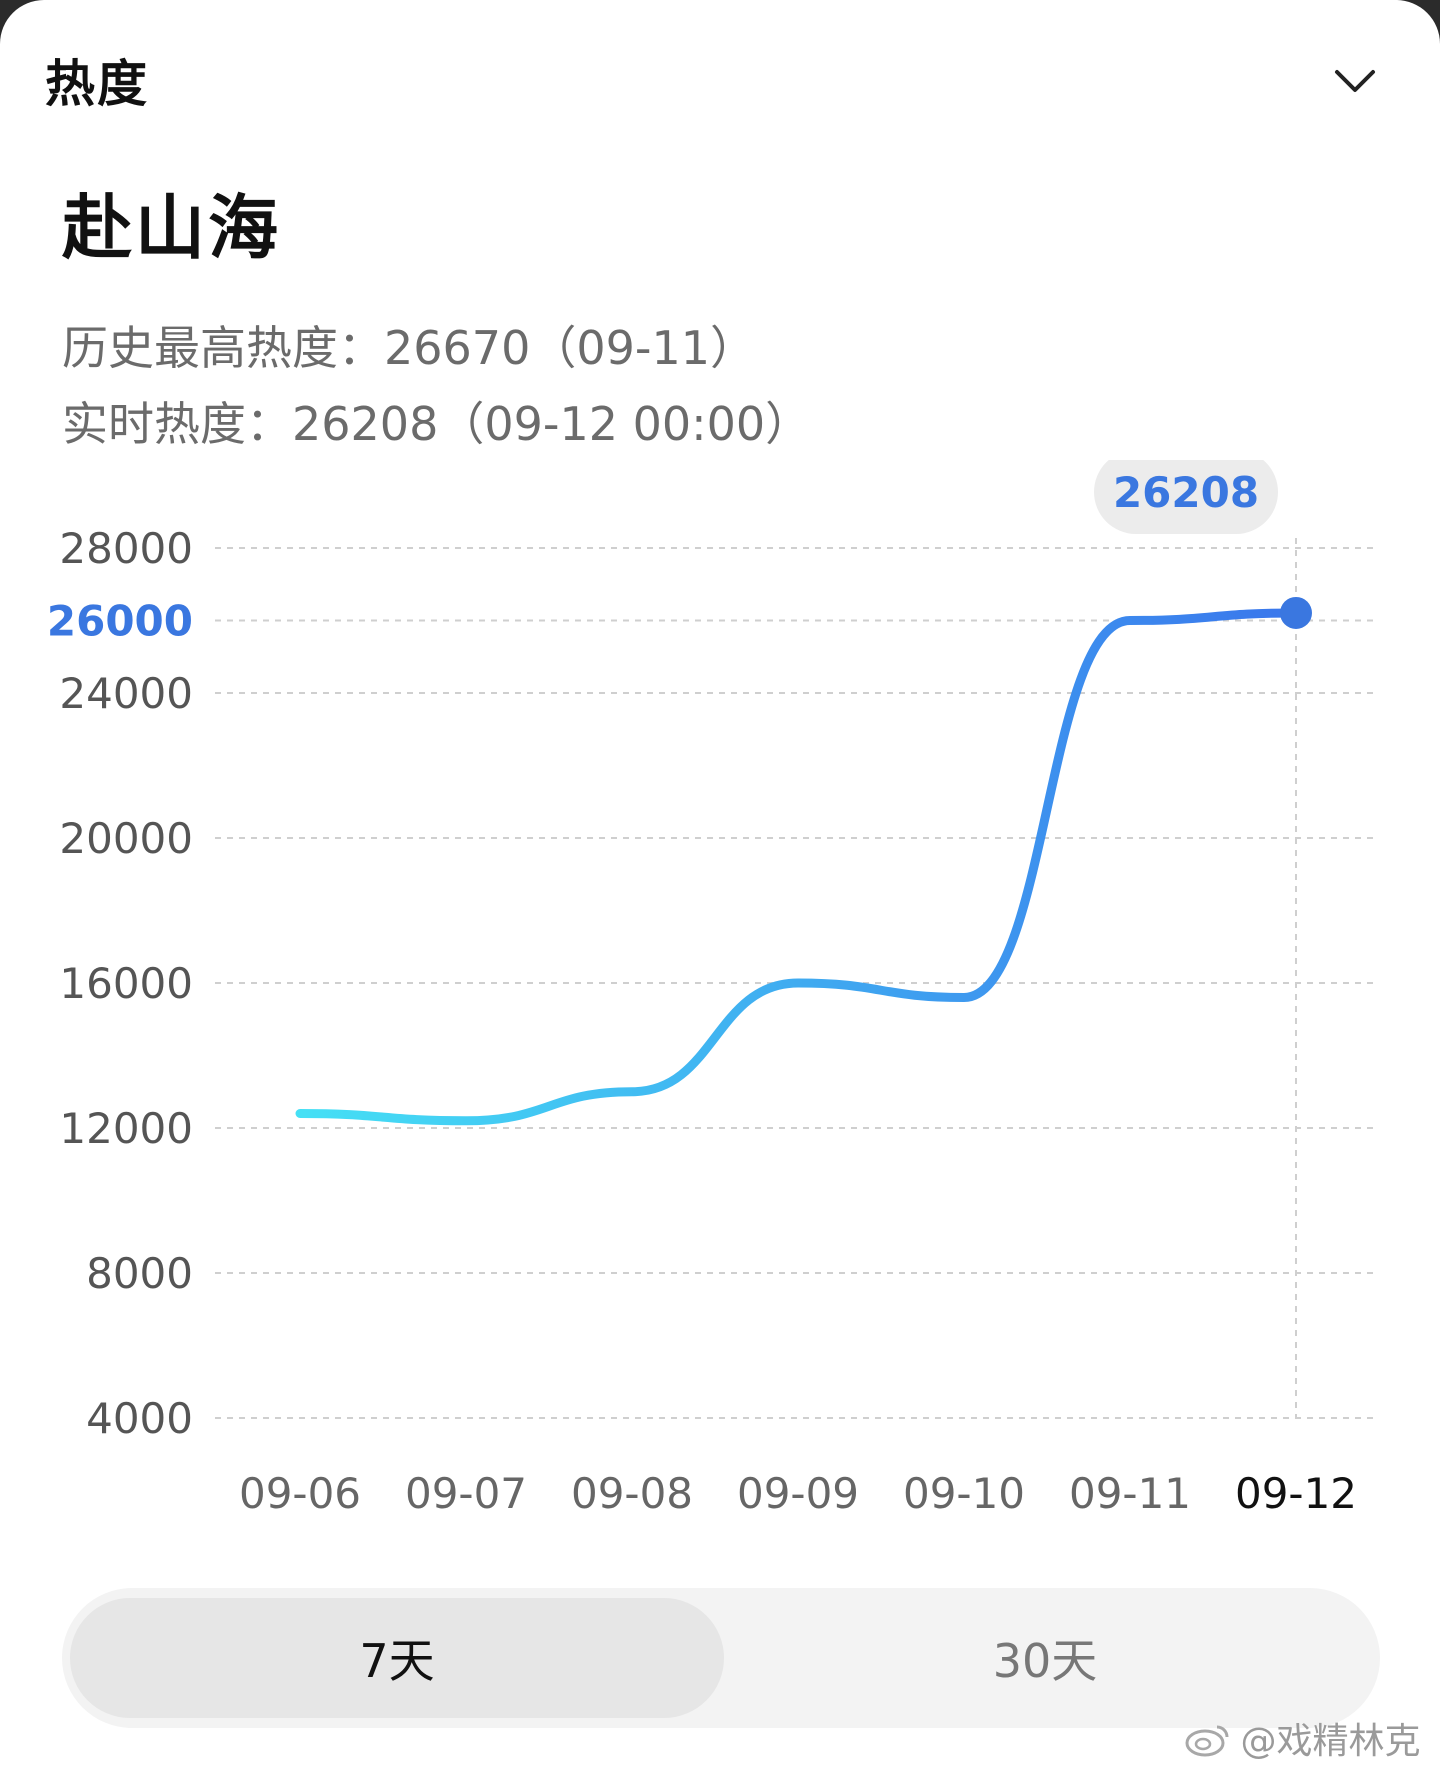 This screenshot has height=1769, width=1440. What do you see at coordinates (1207, 1741) in the screenshot?
I see `weibo-logo-icon` at bounding box center [1207, 1741].